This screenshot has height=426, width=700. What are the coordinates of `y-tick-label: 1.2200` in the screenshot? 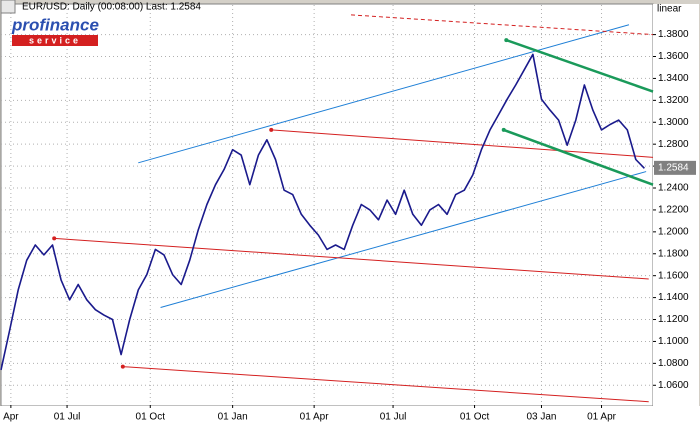 It's located at (673, 210).